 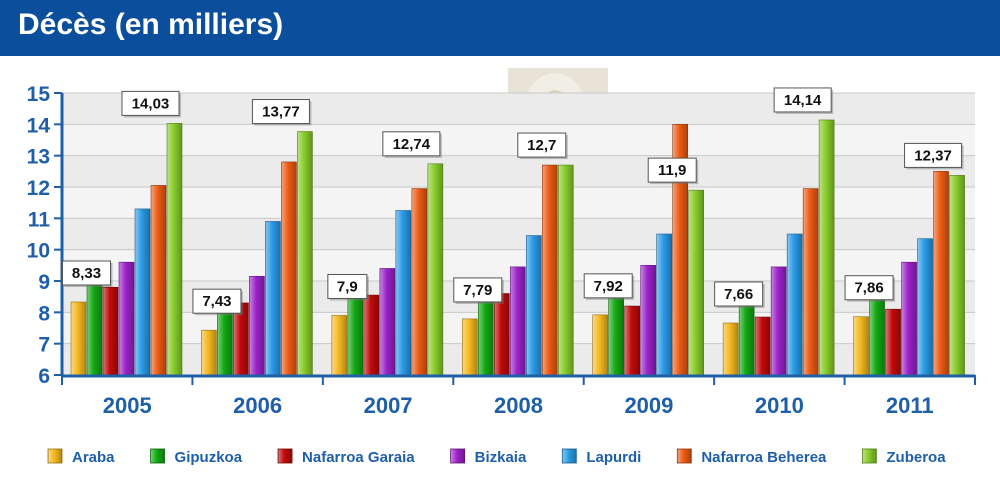 What do you see at coordinates (664, 304) in the screenshot?
I see `bar-lapurdi-2009` at bounding box center [664, 304].